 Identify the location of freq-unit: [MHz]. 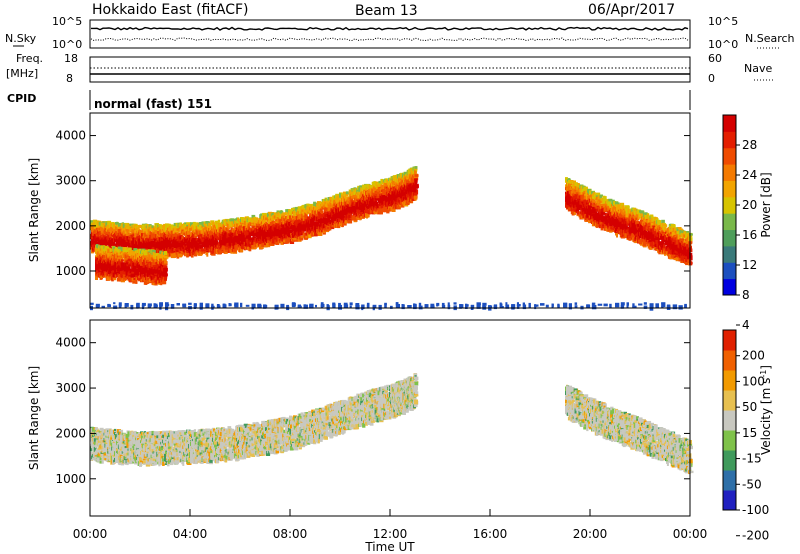
(22, 73).